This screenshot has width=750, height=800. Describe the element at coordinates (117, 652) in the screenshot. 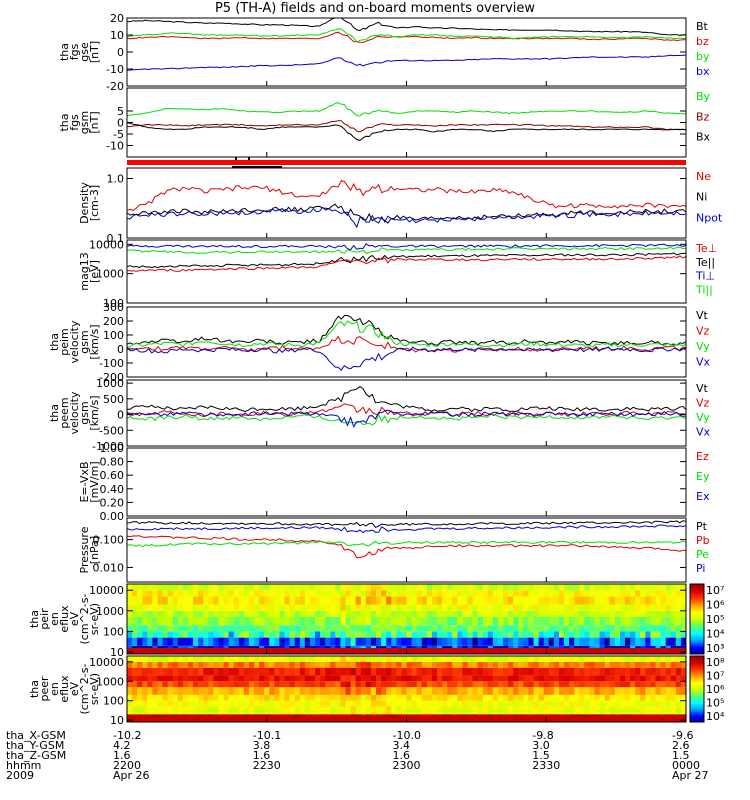

I see `y-tick-label: 10` at that location.